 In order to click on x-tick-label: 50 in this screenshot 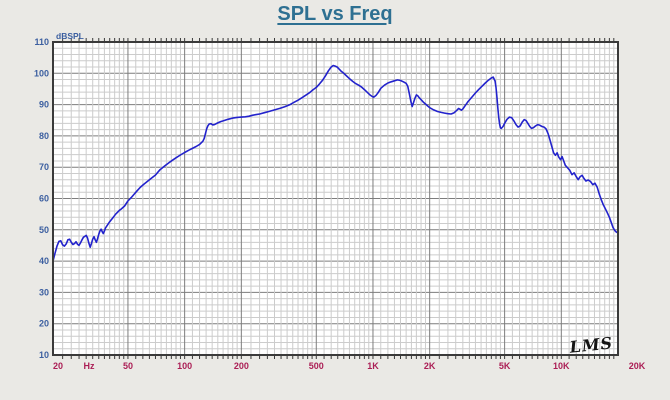, I will do `click(128, 366)`.